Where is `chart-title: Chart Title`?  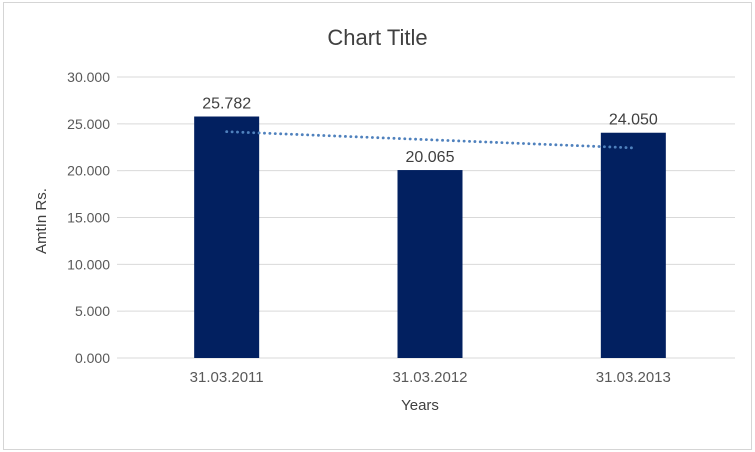
chart-title: Chart Title is located at coordinates (377, 37).